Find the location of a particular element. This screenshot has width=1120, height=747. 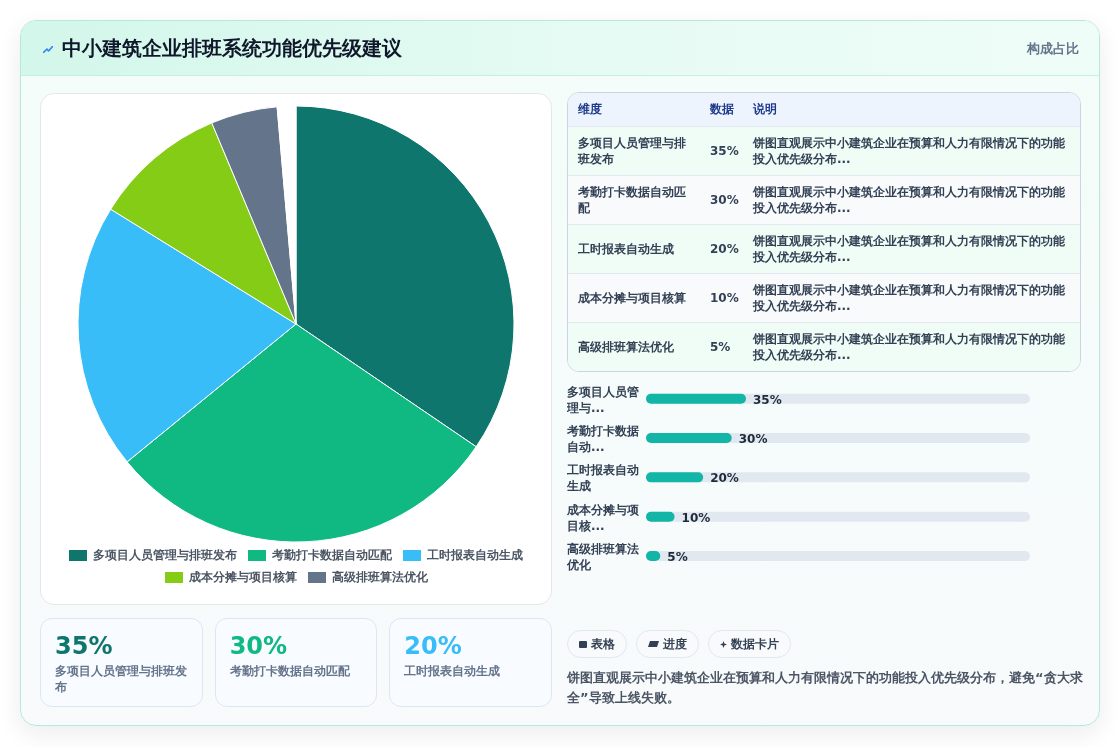

legend-label: 工时报表自动生成 is located at coordinates (475, 555).